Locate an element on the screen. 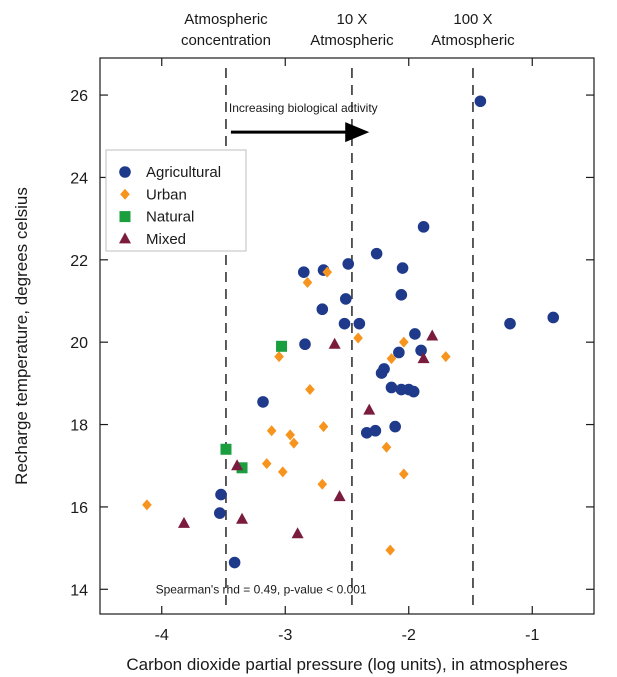 The image size is (617, 677). y-tick-label: 20 is located at coordinates (79, 343).